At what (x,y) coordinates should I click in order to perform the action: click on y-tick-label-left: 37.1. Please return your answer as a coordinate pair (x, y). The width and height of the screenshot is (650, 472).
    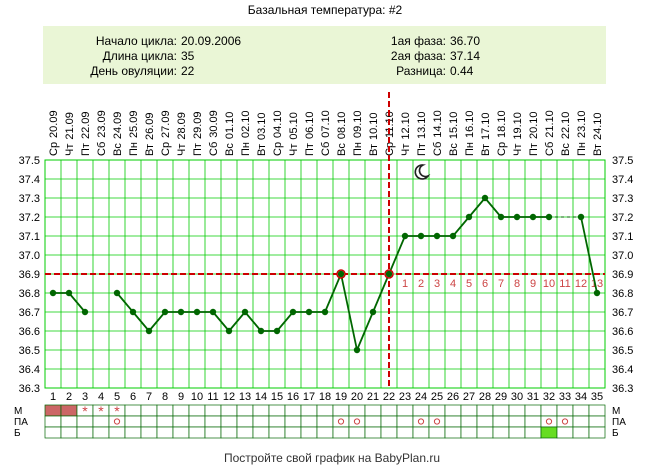
    Looking at the image, I should click on (29, 237).